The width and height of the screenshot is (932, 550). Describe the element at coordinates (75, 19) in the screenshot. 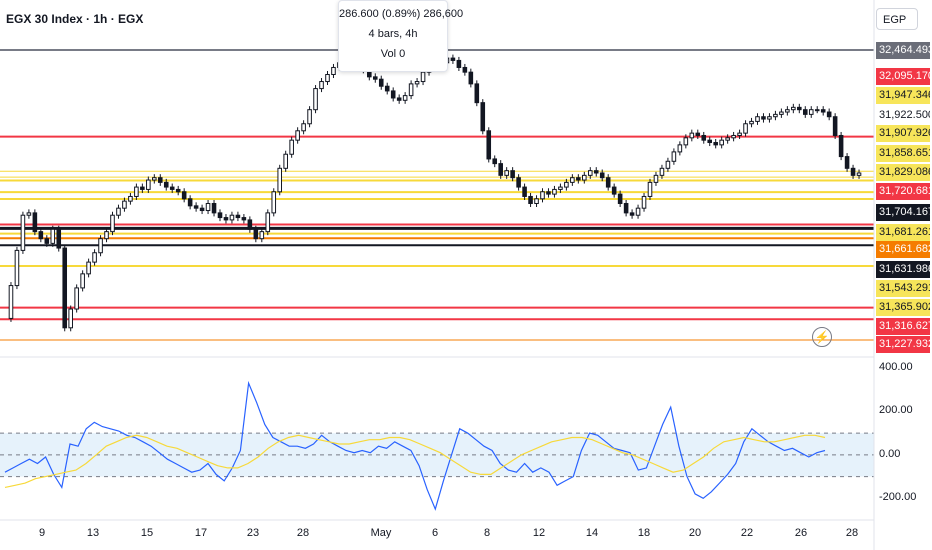

I see `chart-title: EGX 30 Index · 1h · EGX` at that location.